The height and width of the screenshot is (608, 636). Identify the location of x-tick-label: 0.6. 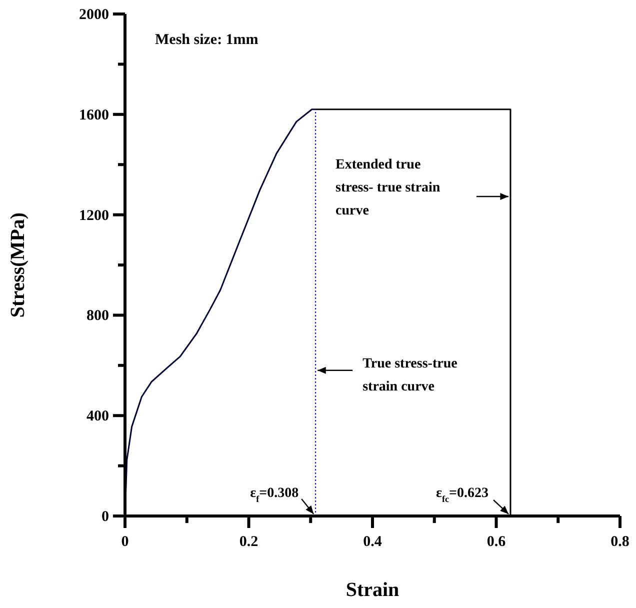
(496, 542).